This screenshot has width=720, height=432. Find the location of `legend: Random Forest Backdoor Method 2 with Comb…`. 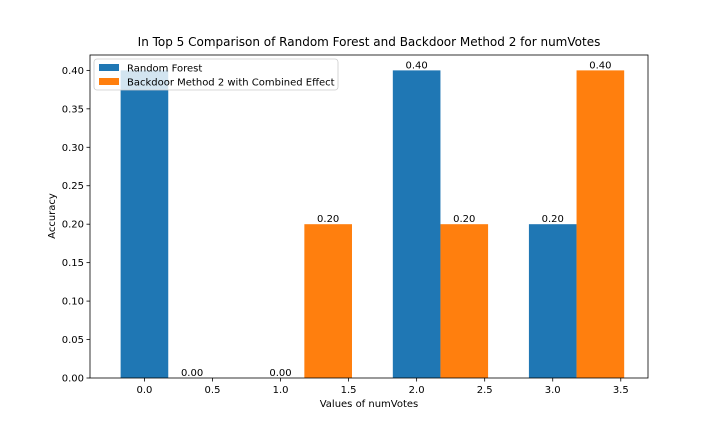

legend: Random Forest Backdoor Method 2 with Comb… is located at coordinates (216, 74).